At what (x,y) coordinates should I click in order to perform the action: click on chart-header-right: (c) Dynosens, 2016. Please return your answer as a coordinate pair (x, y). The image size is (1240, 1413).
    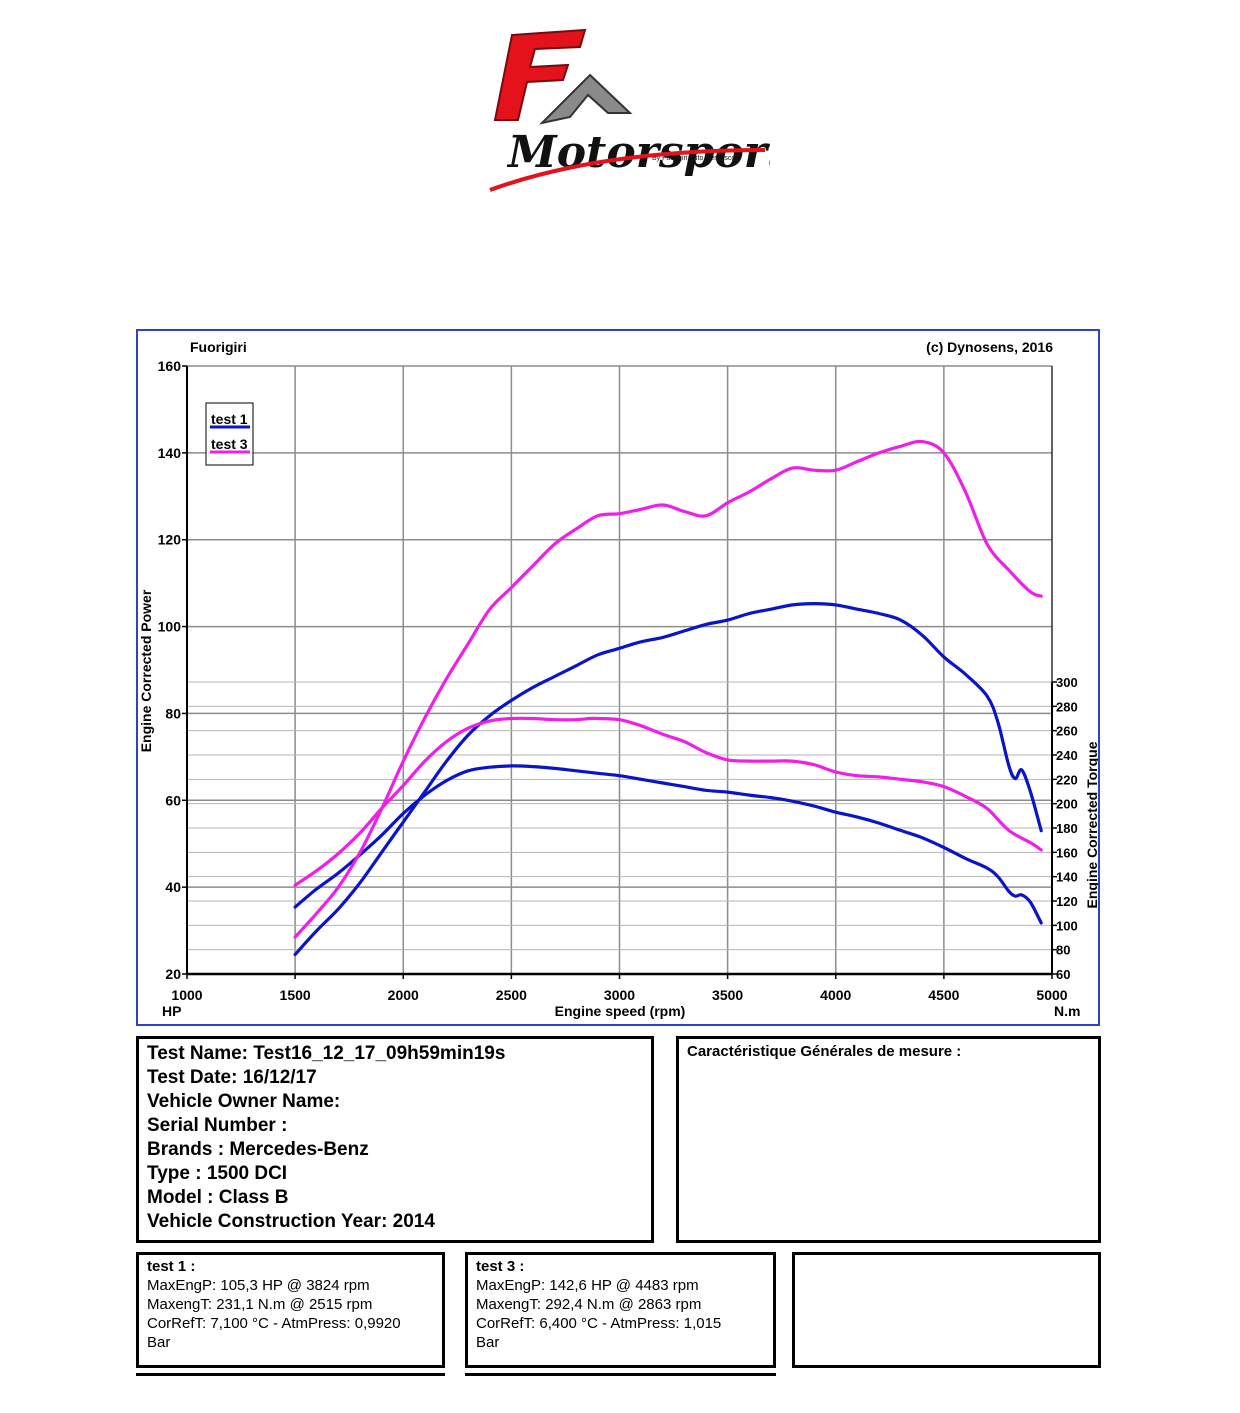
    Looking at the image, I should click on (989, 347).